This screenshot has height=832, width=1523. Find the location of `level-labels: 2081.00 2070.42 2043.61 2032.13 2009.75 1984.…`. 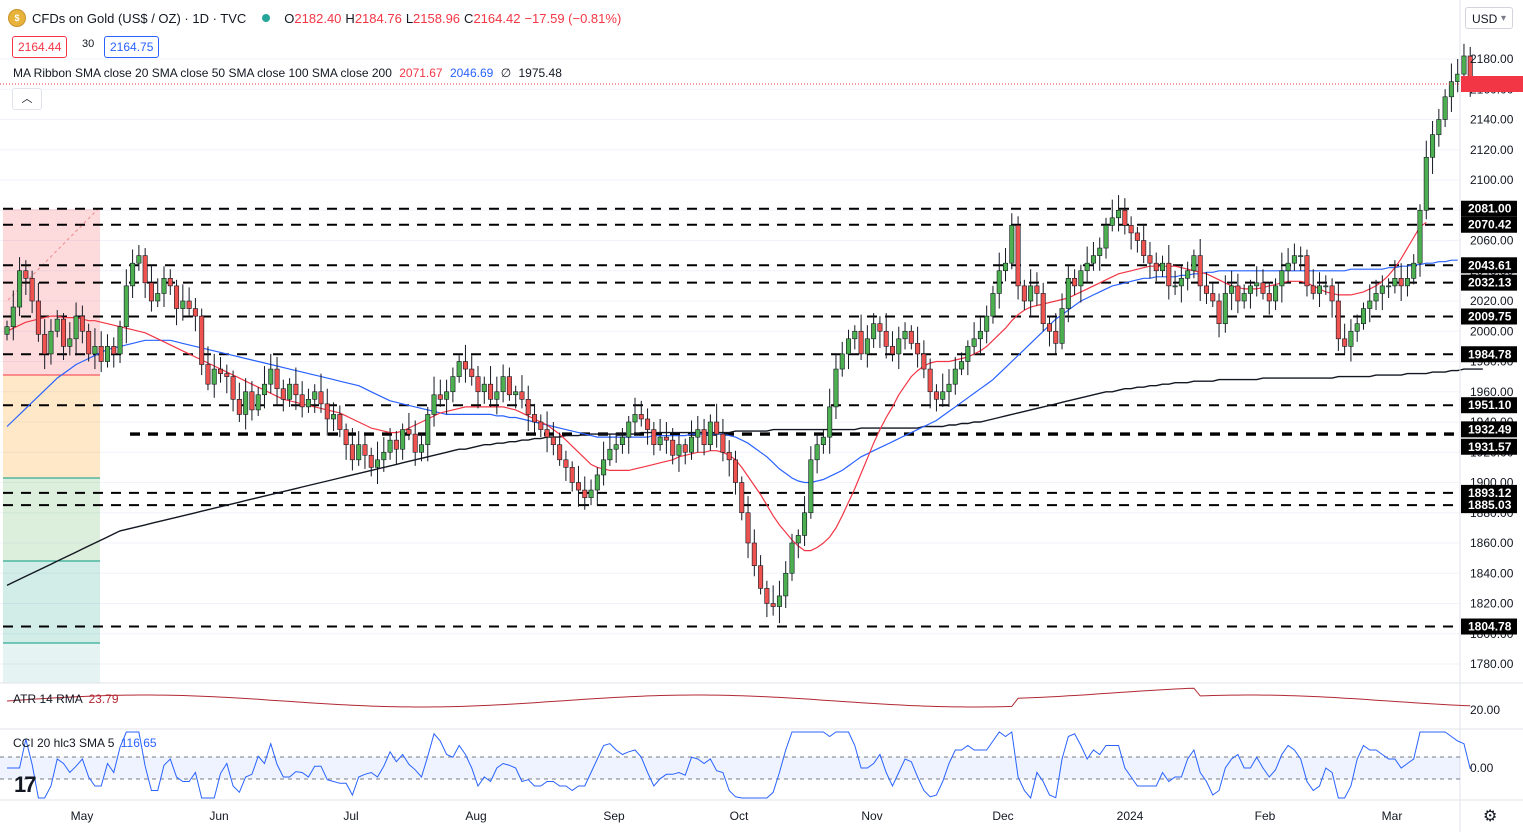

level-labels: 2081.00 2070.42 2043.61 2032.13 2009.75 1984.… is located at coordinates (1489, 417).